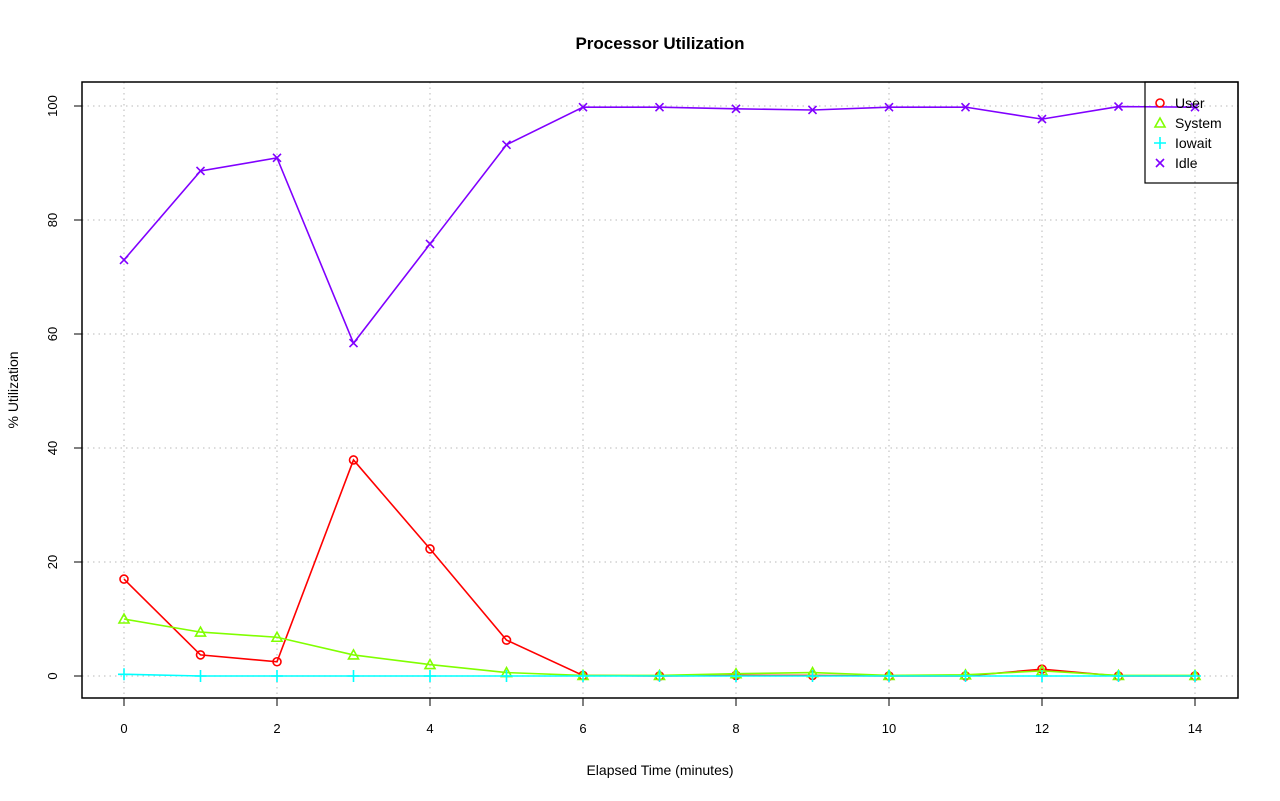  Describe the element at coordinates (123, 728) in the screenshot. I see `x-tick-label: 0` at that location.